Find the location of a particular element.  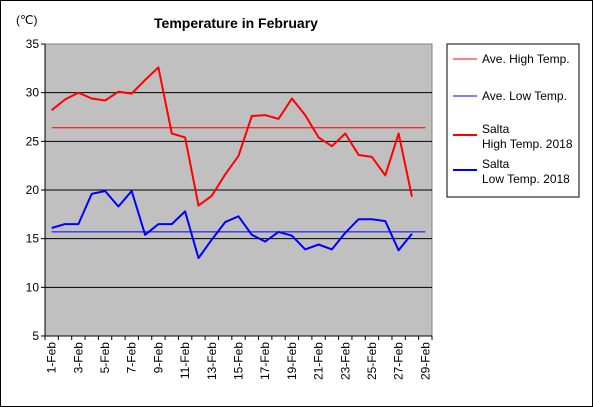

x-tick-label: 21-Feb is located at coordinates (319, 361).